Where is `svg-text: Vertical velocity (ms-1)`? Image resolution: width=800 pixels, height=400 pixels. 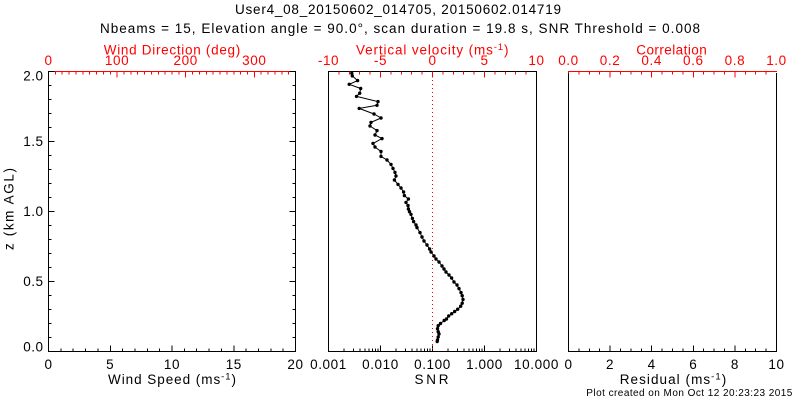
svg-text: Vertical velocity (ms-1) is located at coordinates (432, 50).